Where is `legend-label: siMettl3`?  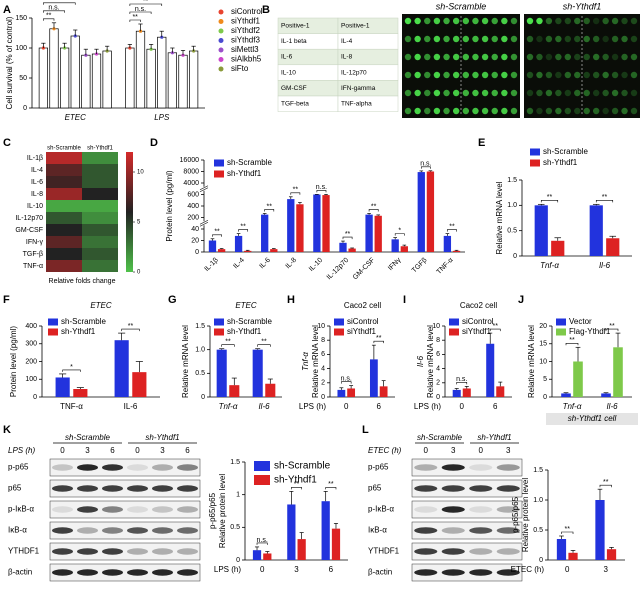
legend-label: siMettl3 is located at coordinates (245, 49).